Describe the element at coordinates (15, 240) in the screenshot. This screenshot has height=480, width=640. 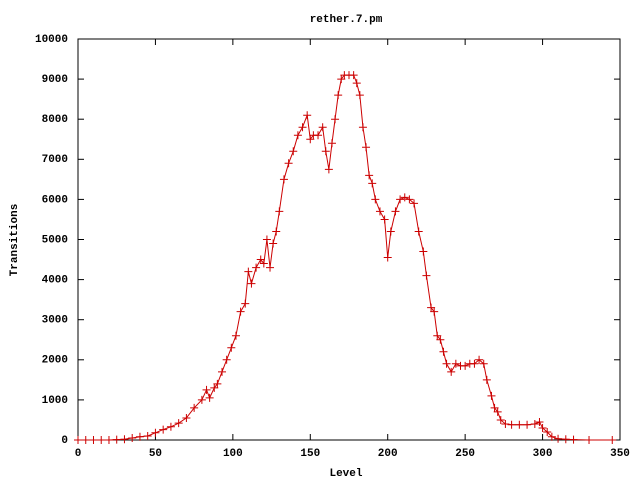
I see `y-axis-label: Transitions` at that location.